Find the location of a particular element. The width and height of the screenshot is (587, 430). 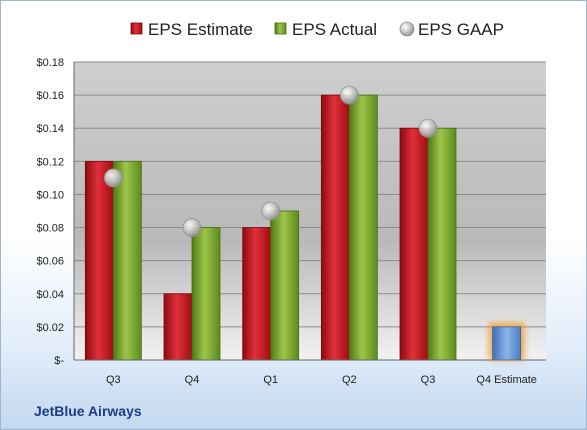

y-tick-label: $- is located at coordinates (59, 361).